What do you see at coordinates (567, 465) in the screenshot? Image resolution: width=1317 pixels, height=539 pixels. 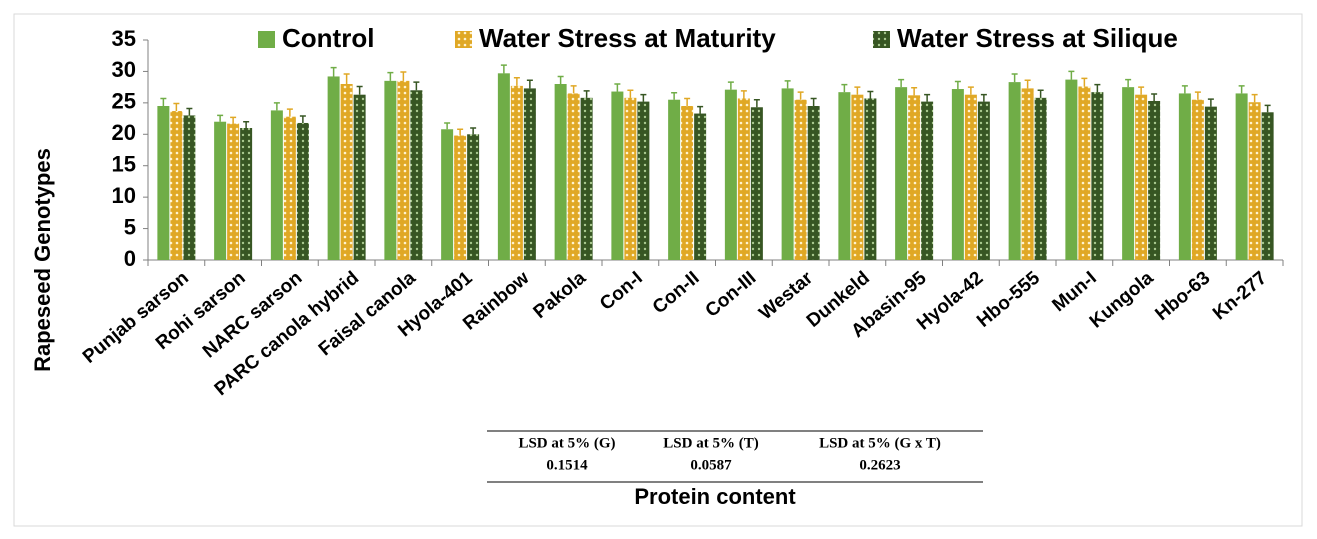 I see `table-value: 0.1514` at bounding box center [567, 465].